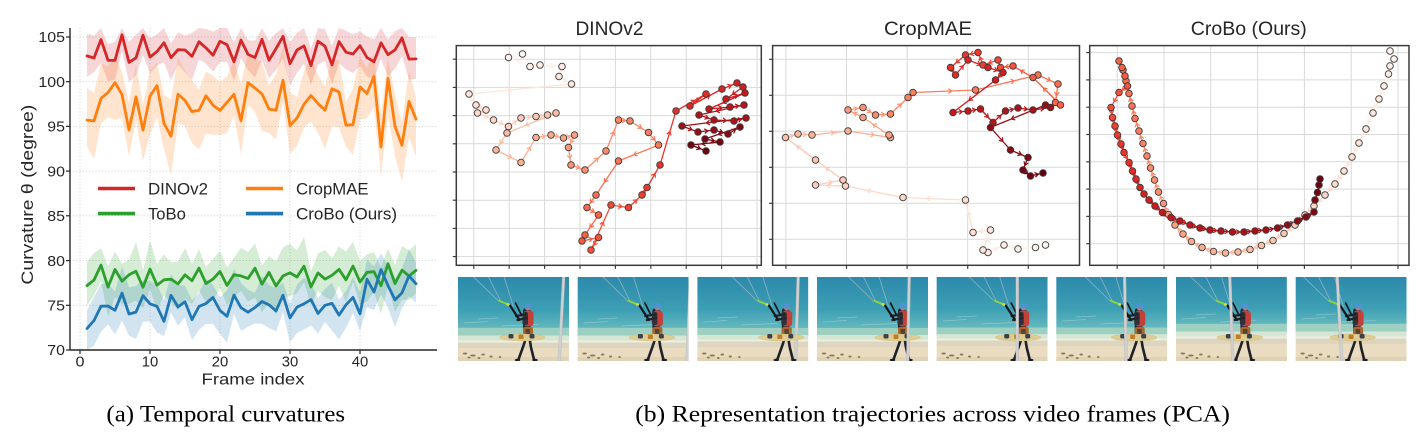 This screenshot has height=447, width=1425. What do you see at coordinates (220, 363) in the screenshot?
I see `svg-text: 20` at bounding box center [220, 363].